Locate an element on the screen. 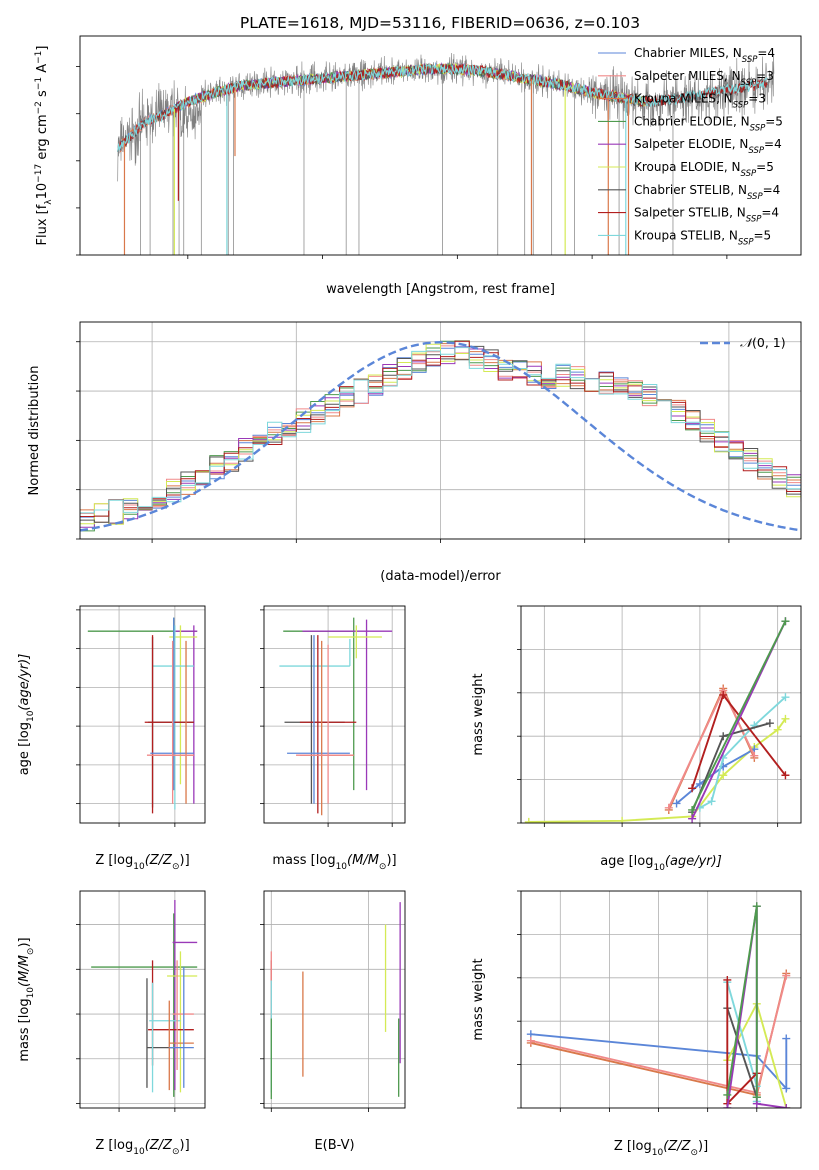  axes-age_vs_Z is located at coordinates (126, 718).